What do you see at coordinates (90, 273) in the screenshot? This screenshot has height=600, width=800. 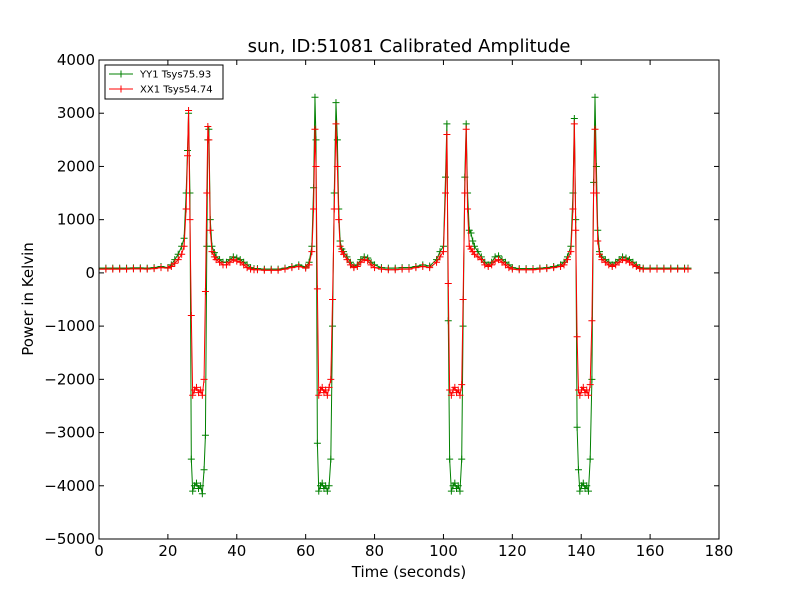 I see `y-tick-label: 0` at bounding box center [90, 273].